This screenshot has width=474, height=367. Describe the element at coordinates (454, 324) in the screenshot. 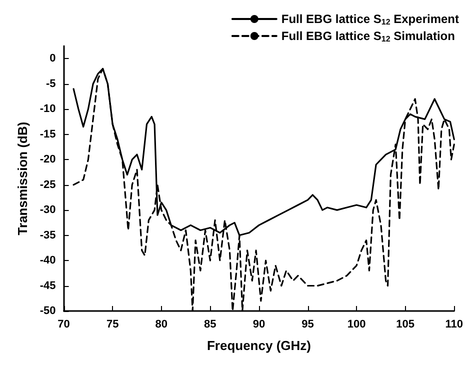

I see `x-tick-label: 110` at that location.